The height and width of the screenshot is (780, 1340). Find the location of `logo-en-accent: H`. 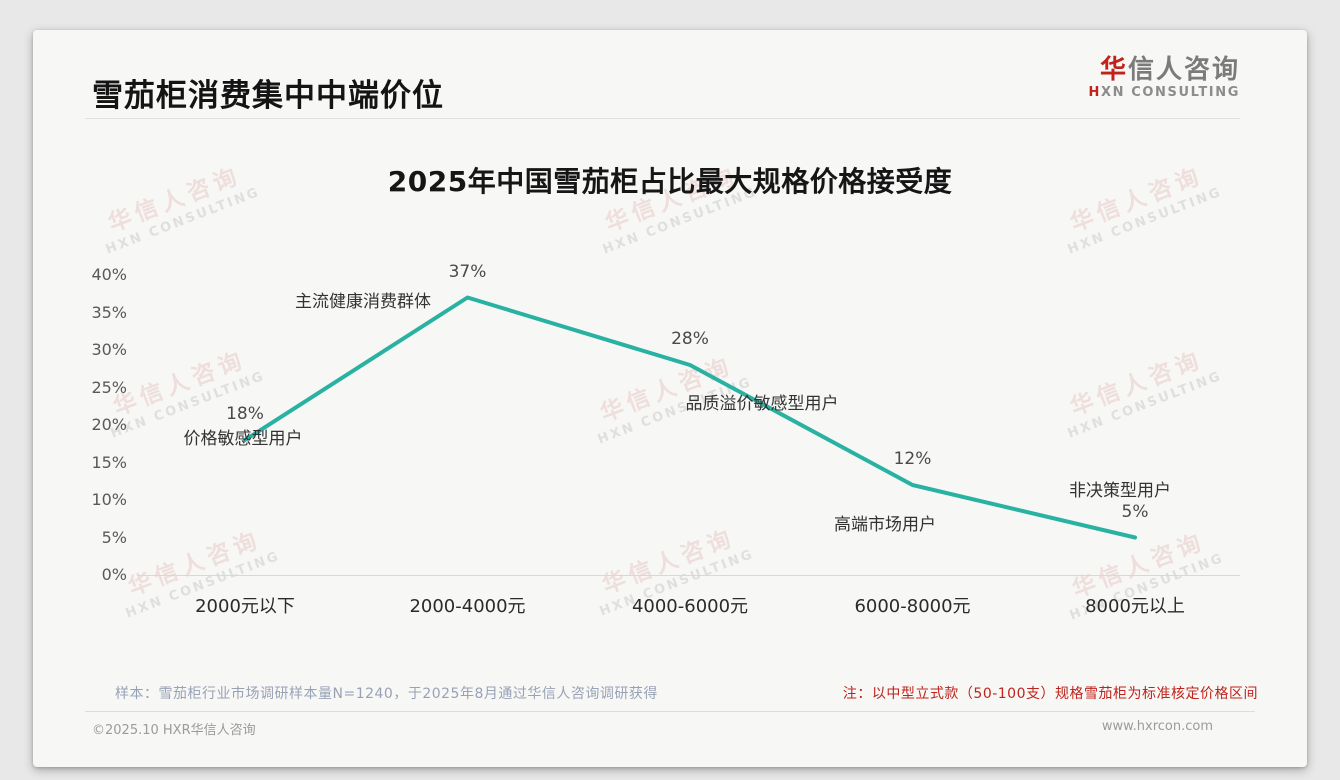

logo-en-accent: H is located at coordinates (1094, 92).